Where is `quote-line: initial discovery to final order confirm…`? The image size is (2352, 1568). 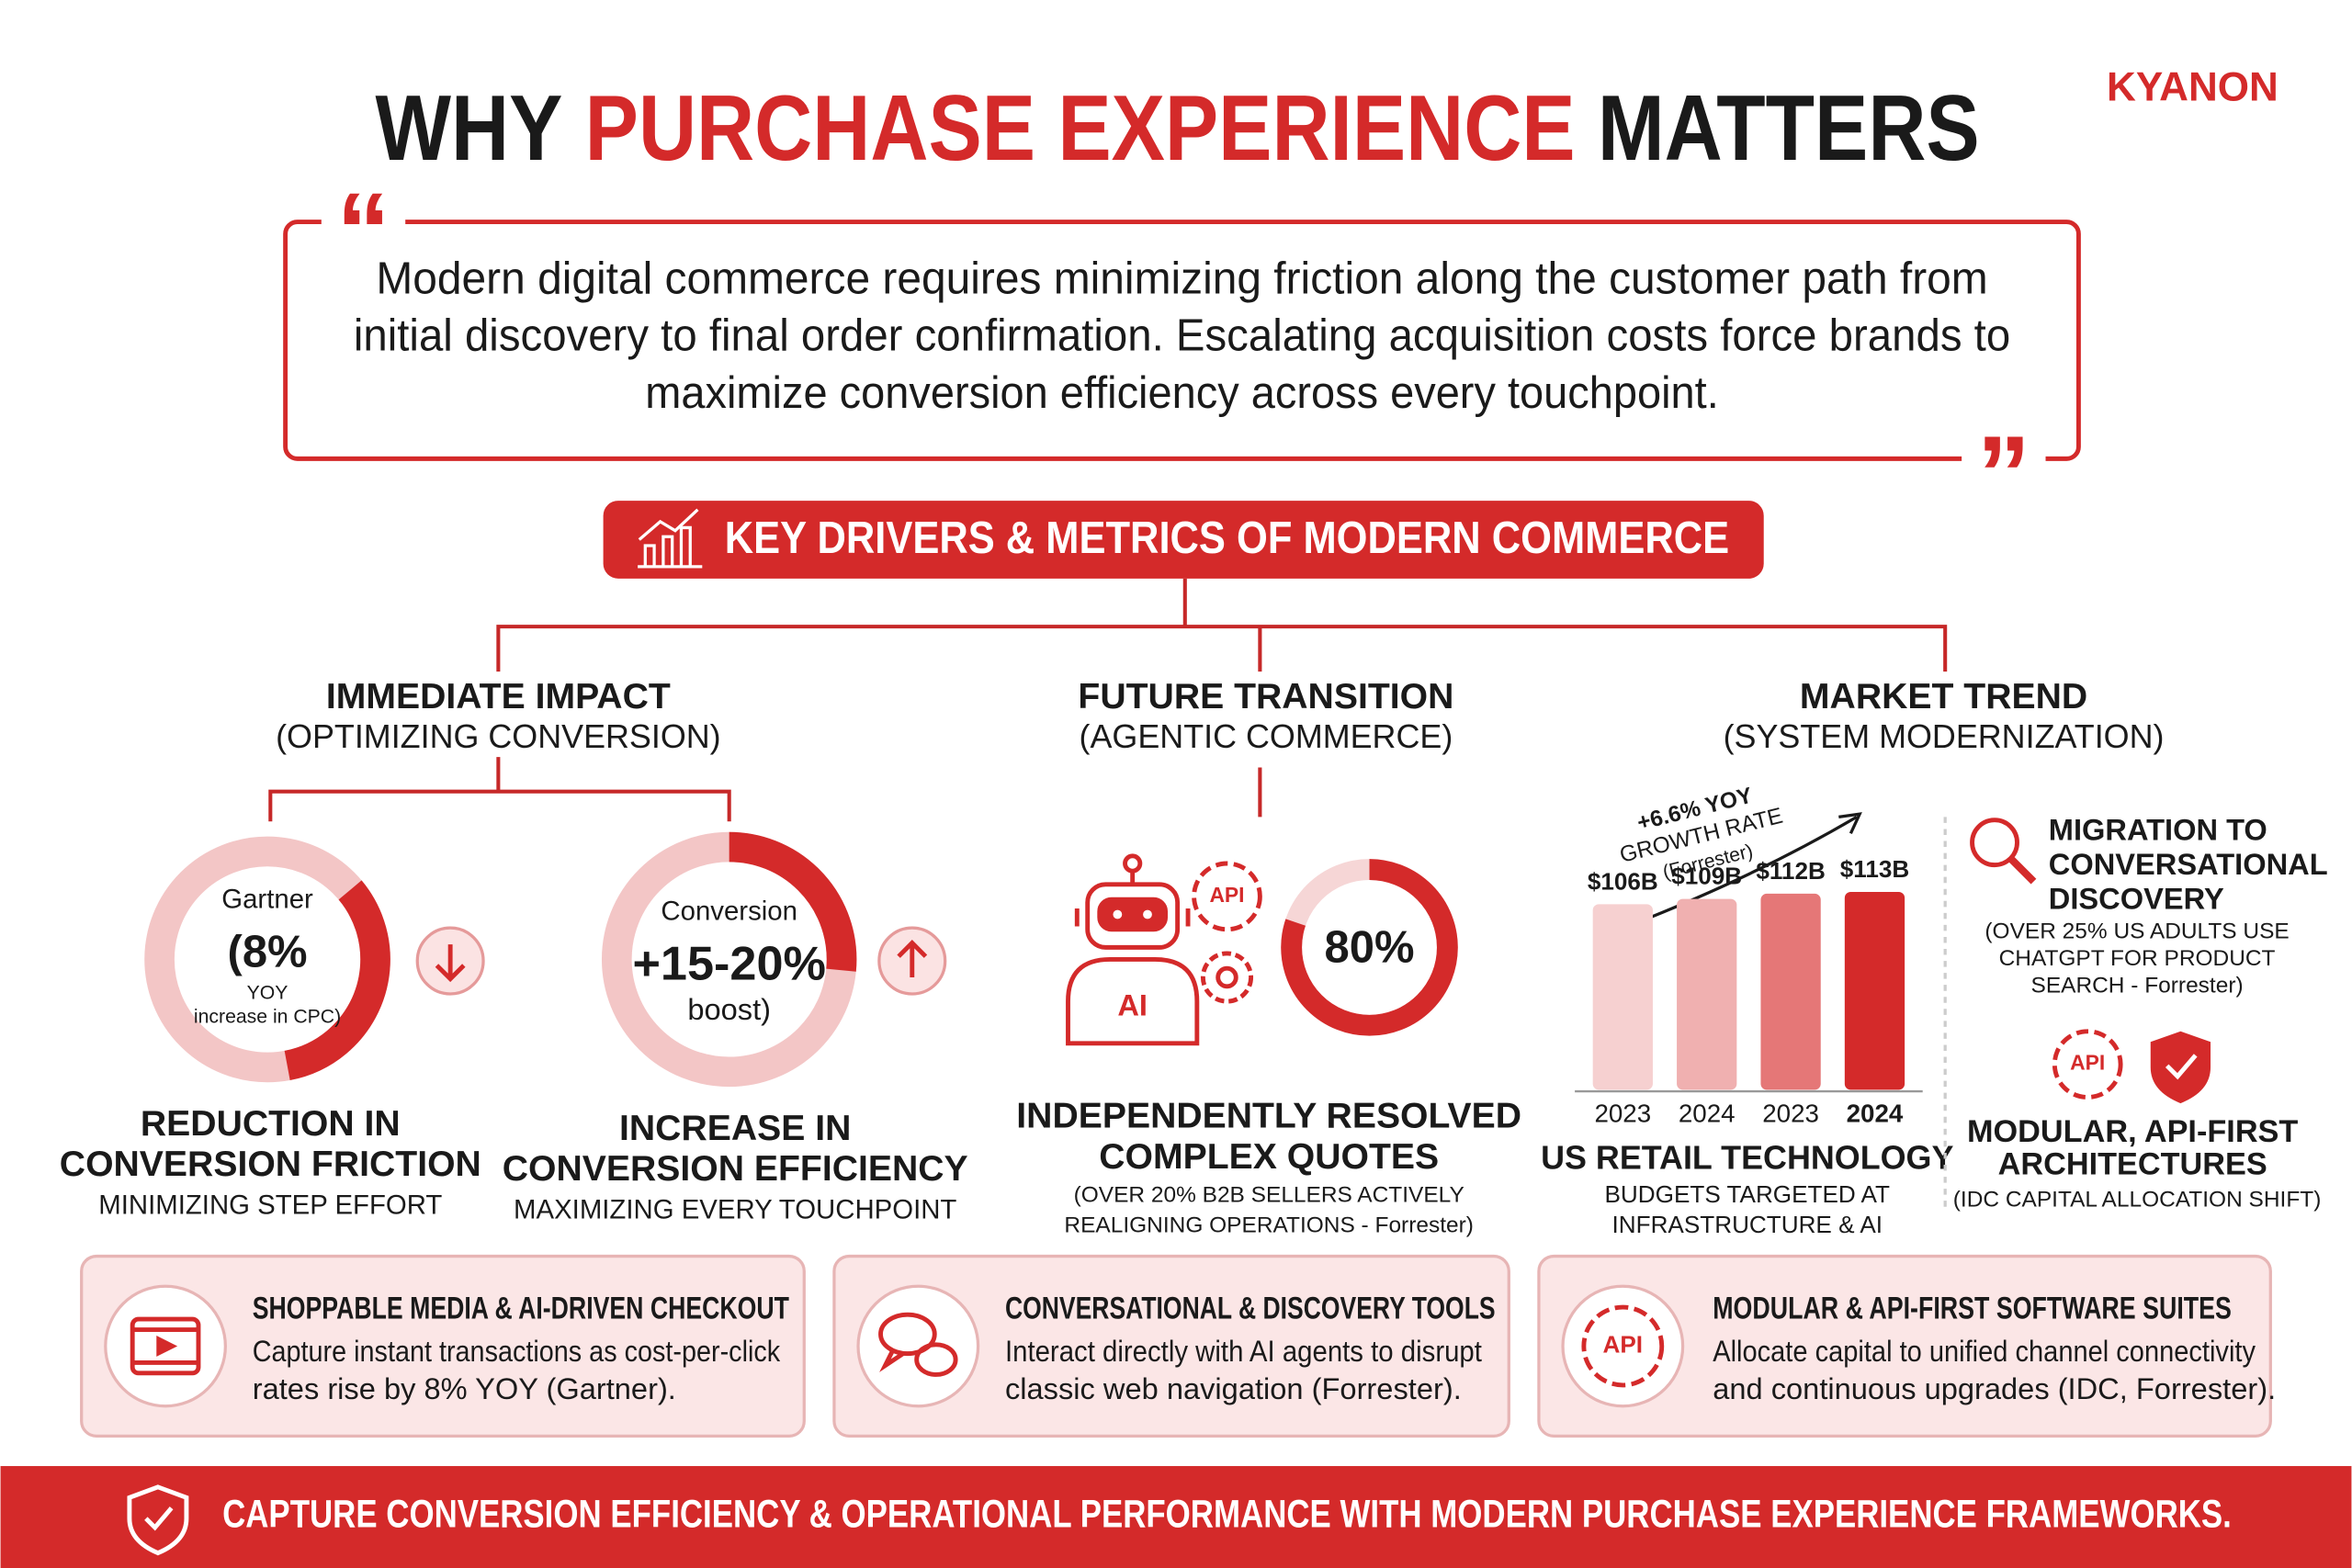
quote-line: initial discovery to final order confirm… is located at coordinates (1182, 336).